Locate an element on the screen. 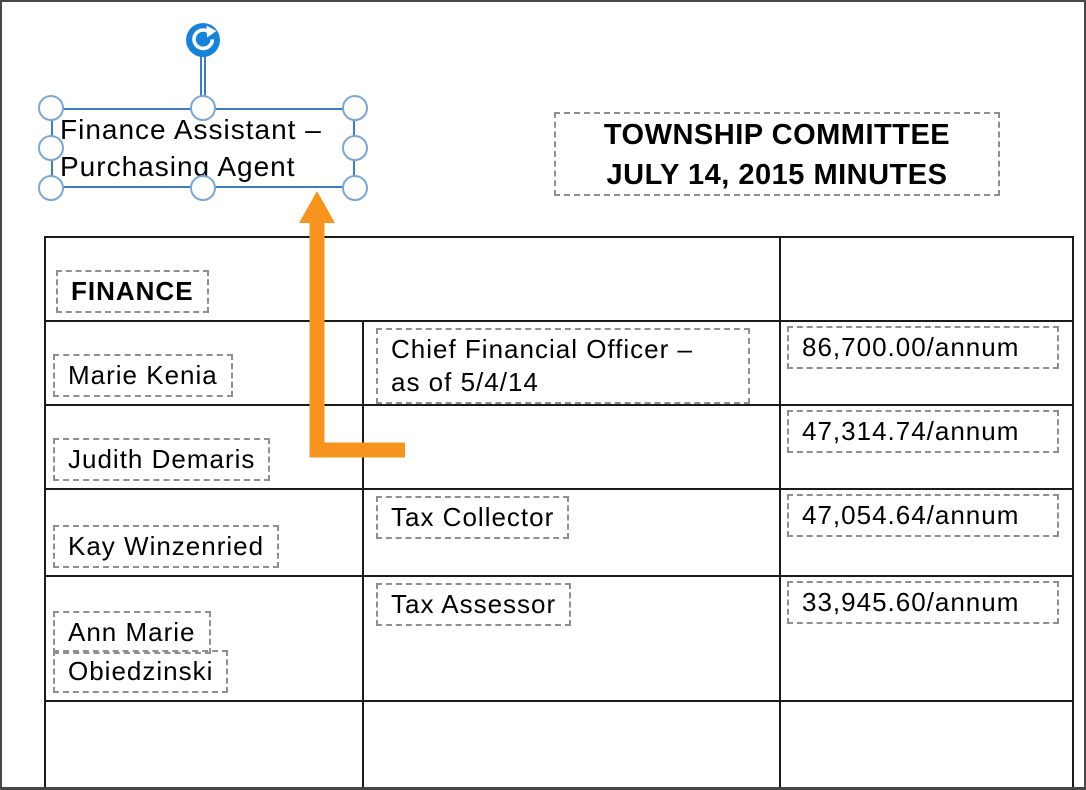  table-row: Judith Demaris 47,314.74/annum is located at coordinates (559, 447).